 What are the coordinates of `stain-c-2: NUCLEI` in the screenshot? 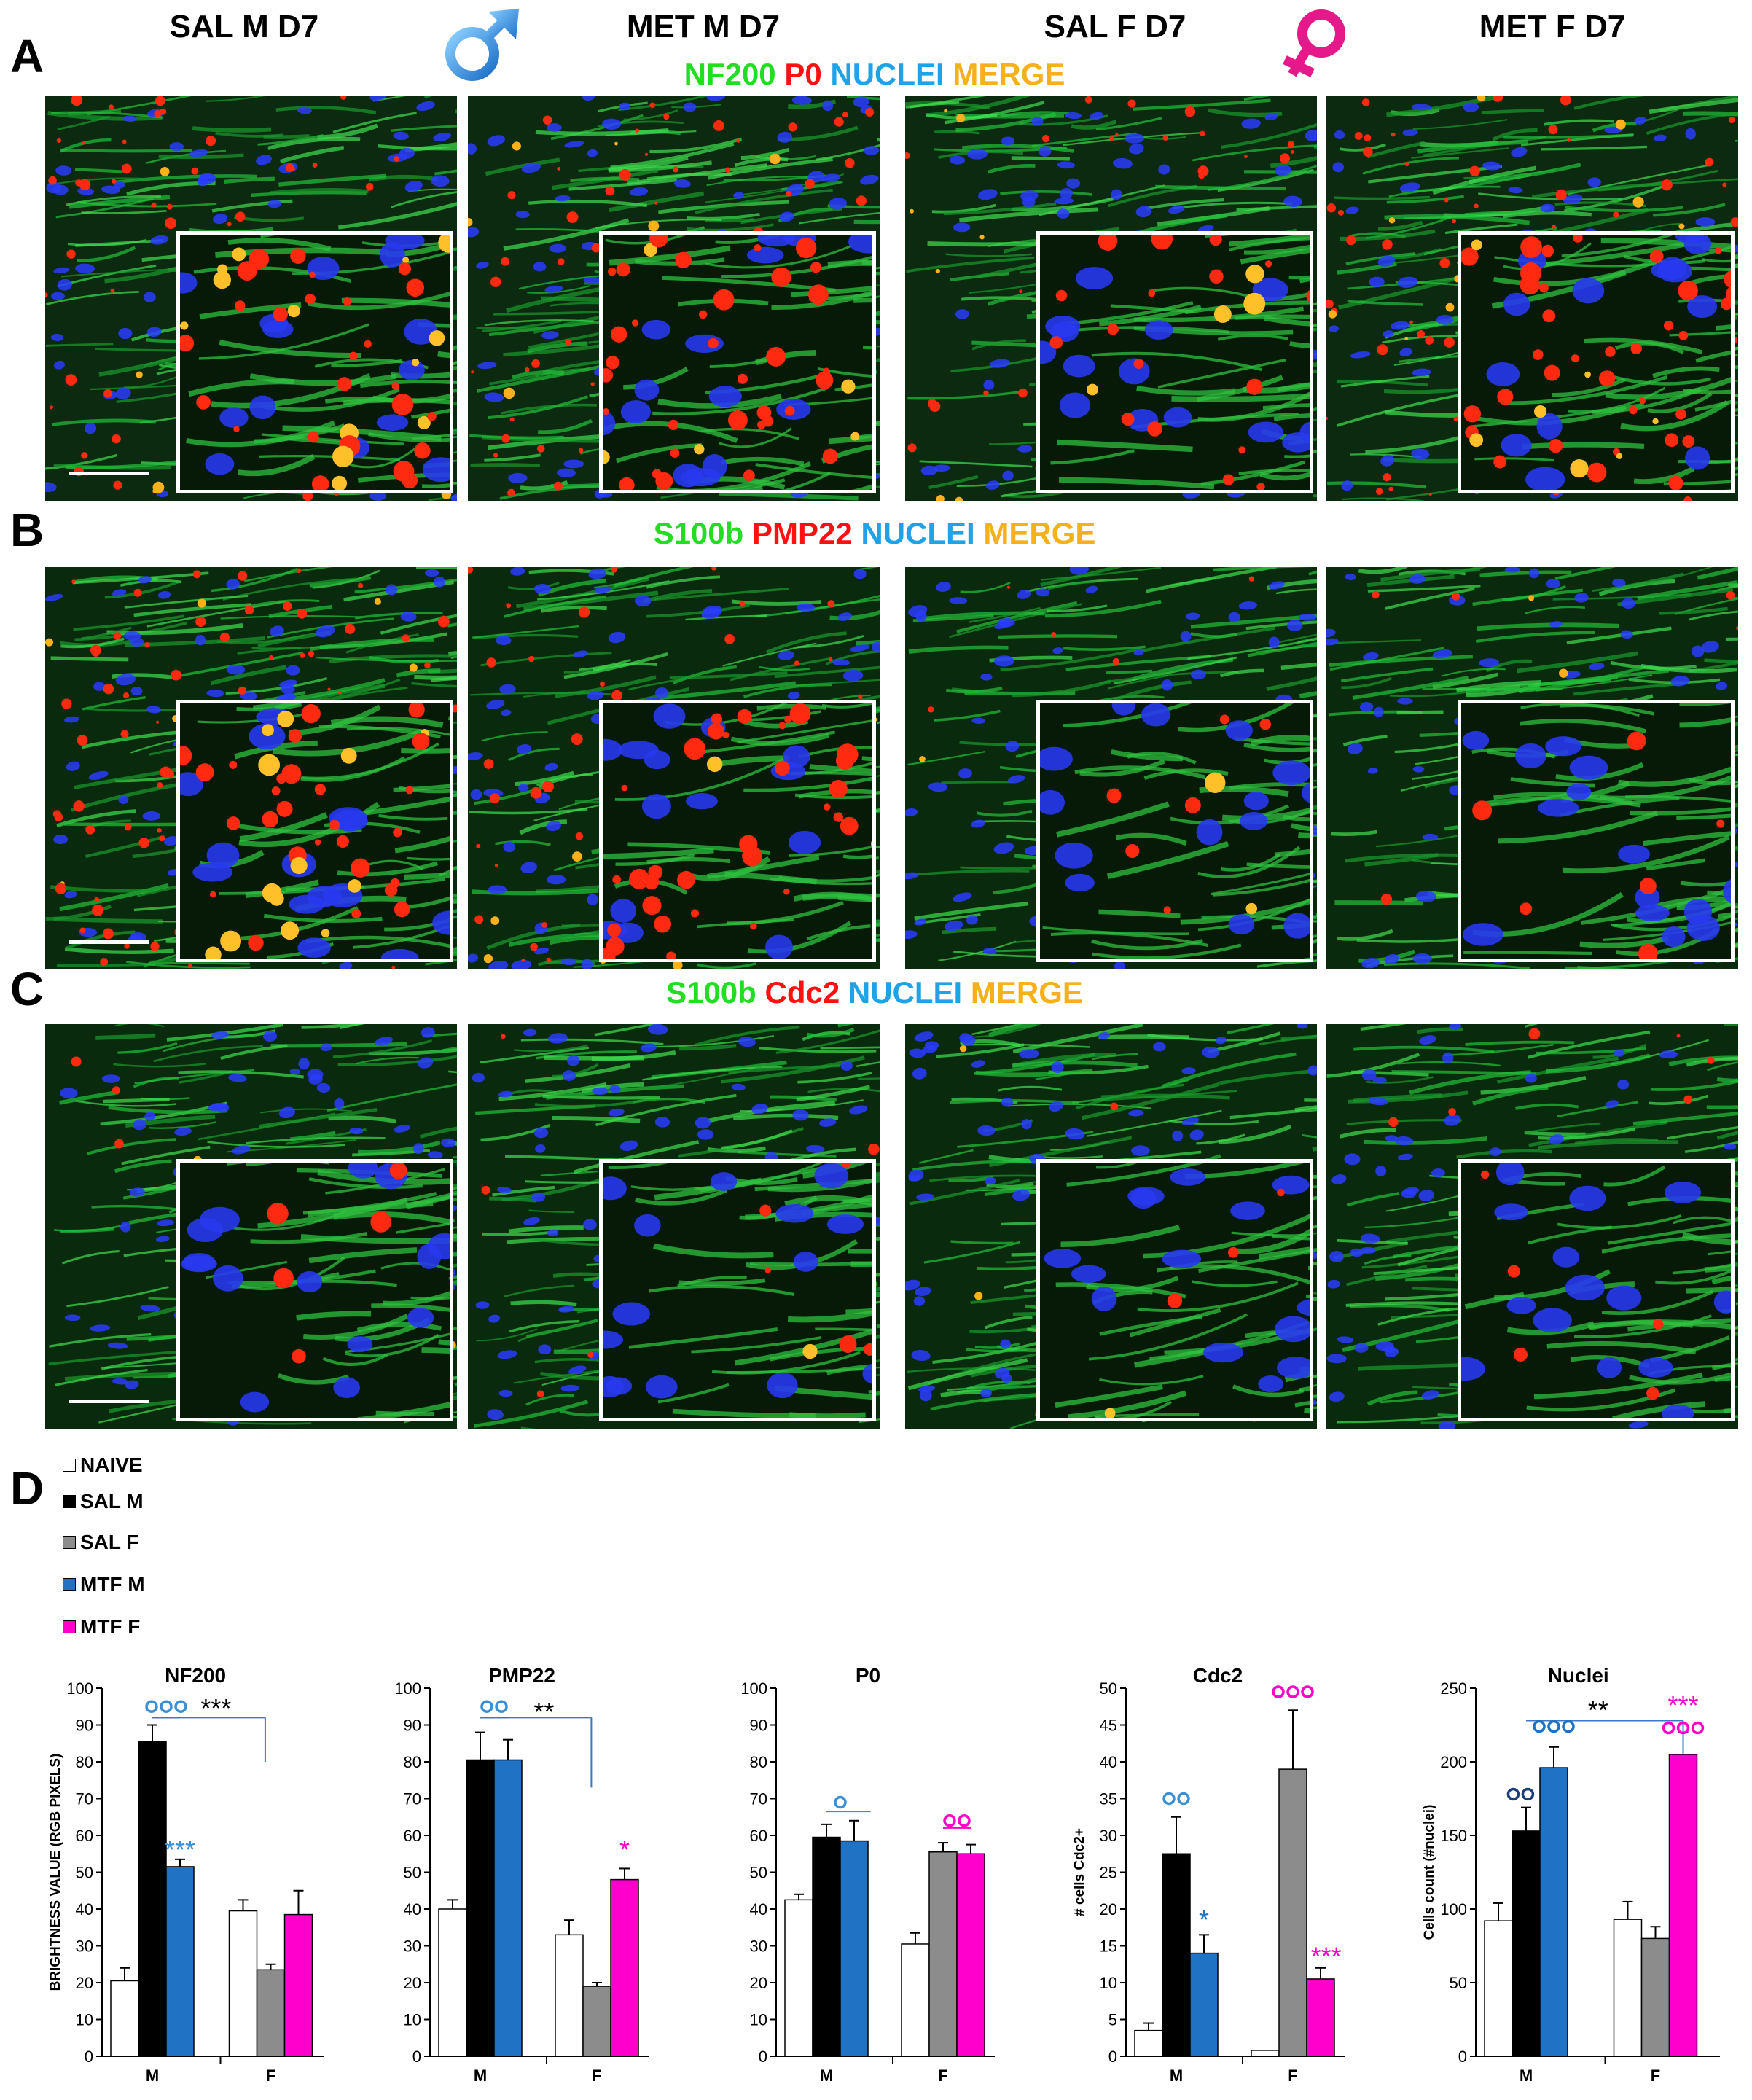 It's located at (906, 992).